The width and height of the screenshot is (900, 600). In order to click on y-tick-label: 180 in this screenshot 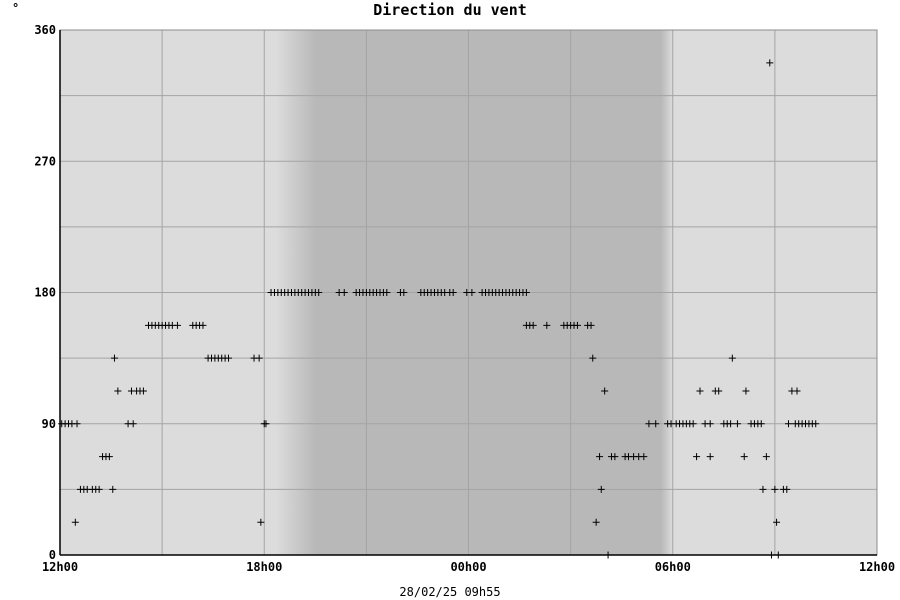, I will do `click(45, 293)`.